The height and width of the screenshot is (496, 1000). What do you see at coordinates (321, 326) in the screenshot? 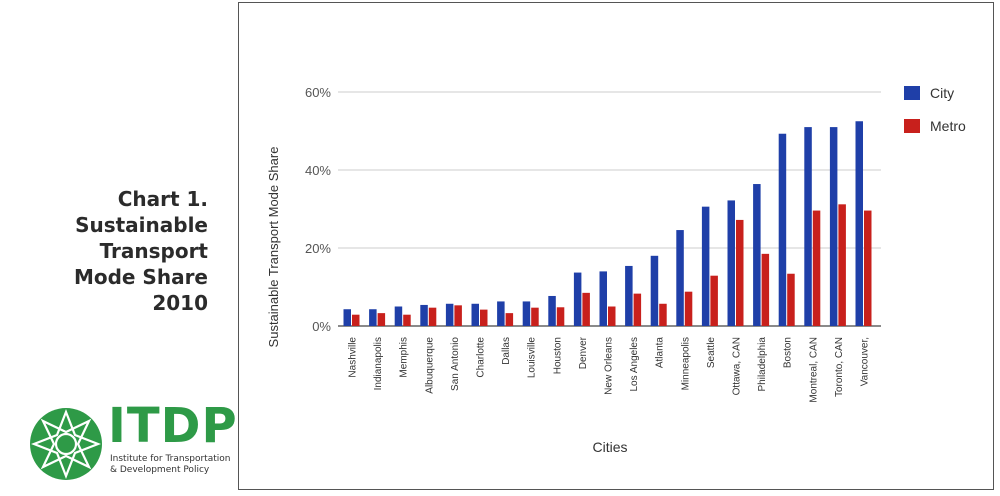
I see `y-tick-label: 0%` at bounding box center [321, 326].